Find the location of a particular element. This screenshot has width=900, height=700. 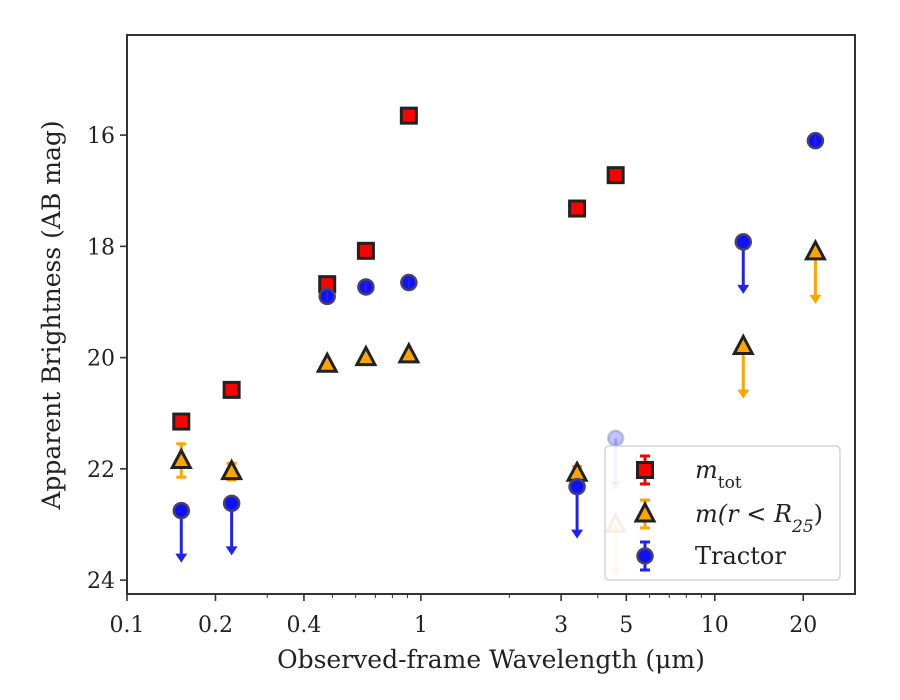

x-tick-label: 0.2 is located at coordinates (215, 625).